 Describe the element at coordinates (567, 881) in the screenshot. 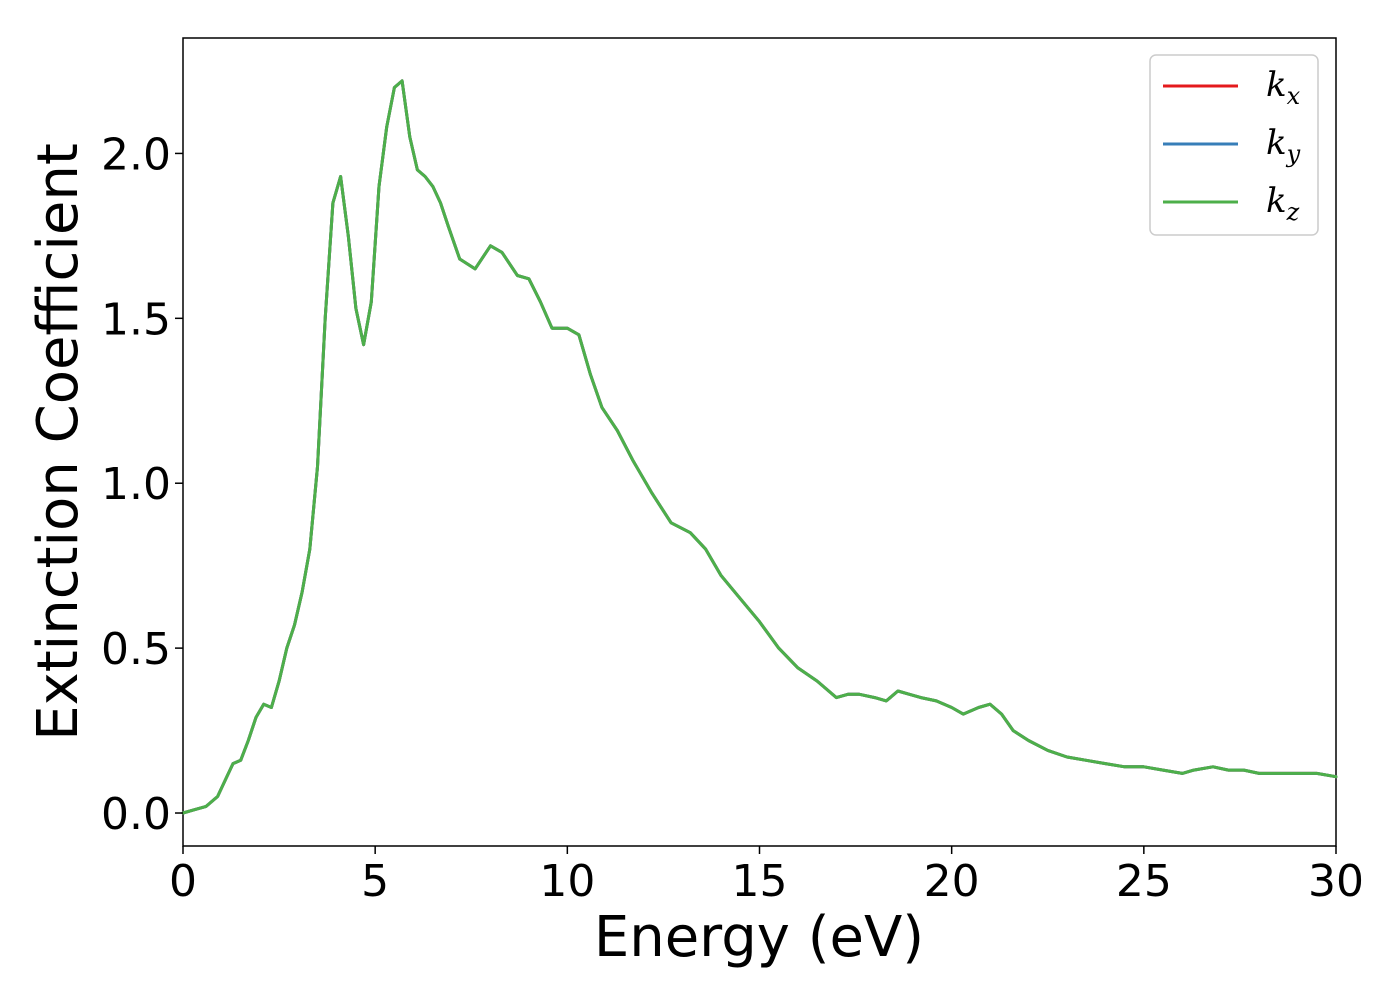

I see `x-tick-label: 10` at that location.